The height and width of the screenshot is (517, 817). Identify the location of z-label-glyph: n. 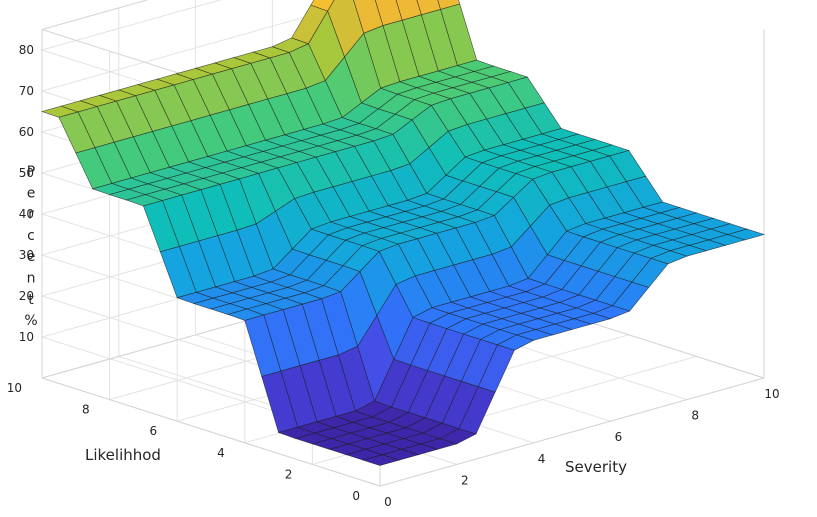
(31, 279).